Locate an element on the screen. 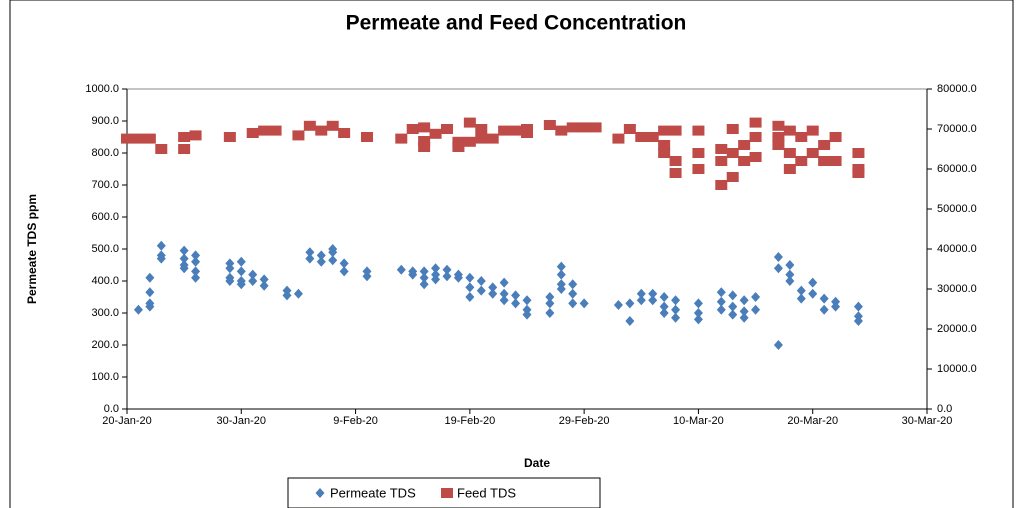 This screenshot has width=1021, height=508. y-tick-label: 100.0 is located at coordinates (105, 377).